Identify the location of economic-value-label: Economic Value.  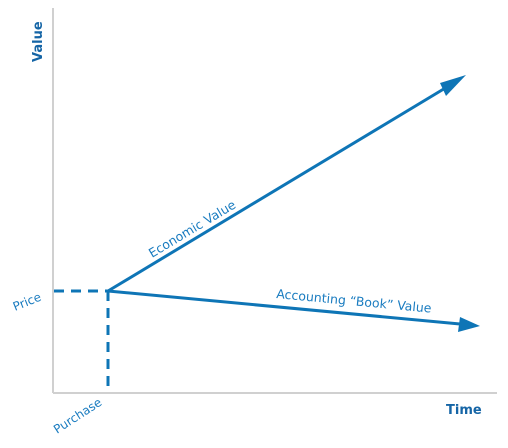
(192, 229).